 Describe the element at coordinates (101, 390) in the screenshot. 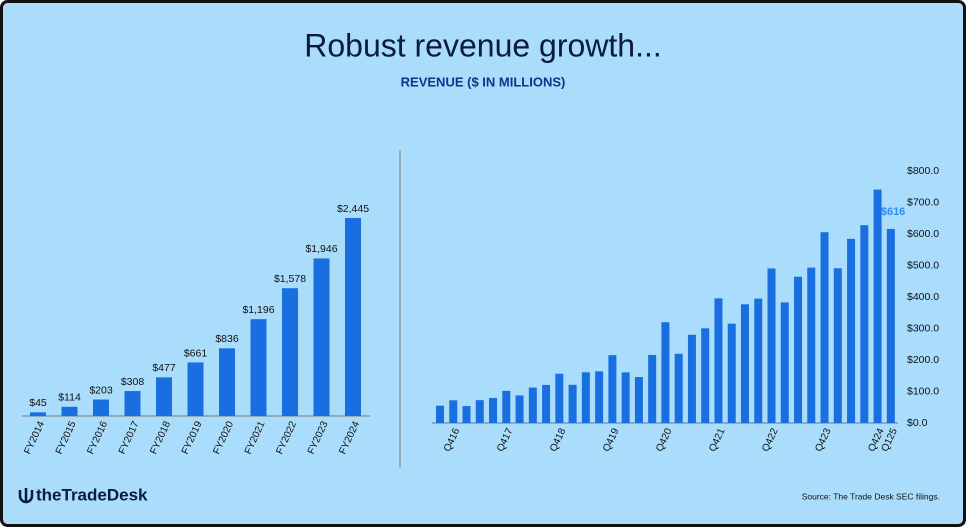

I see `value-label: $203` at that location.